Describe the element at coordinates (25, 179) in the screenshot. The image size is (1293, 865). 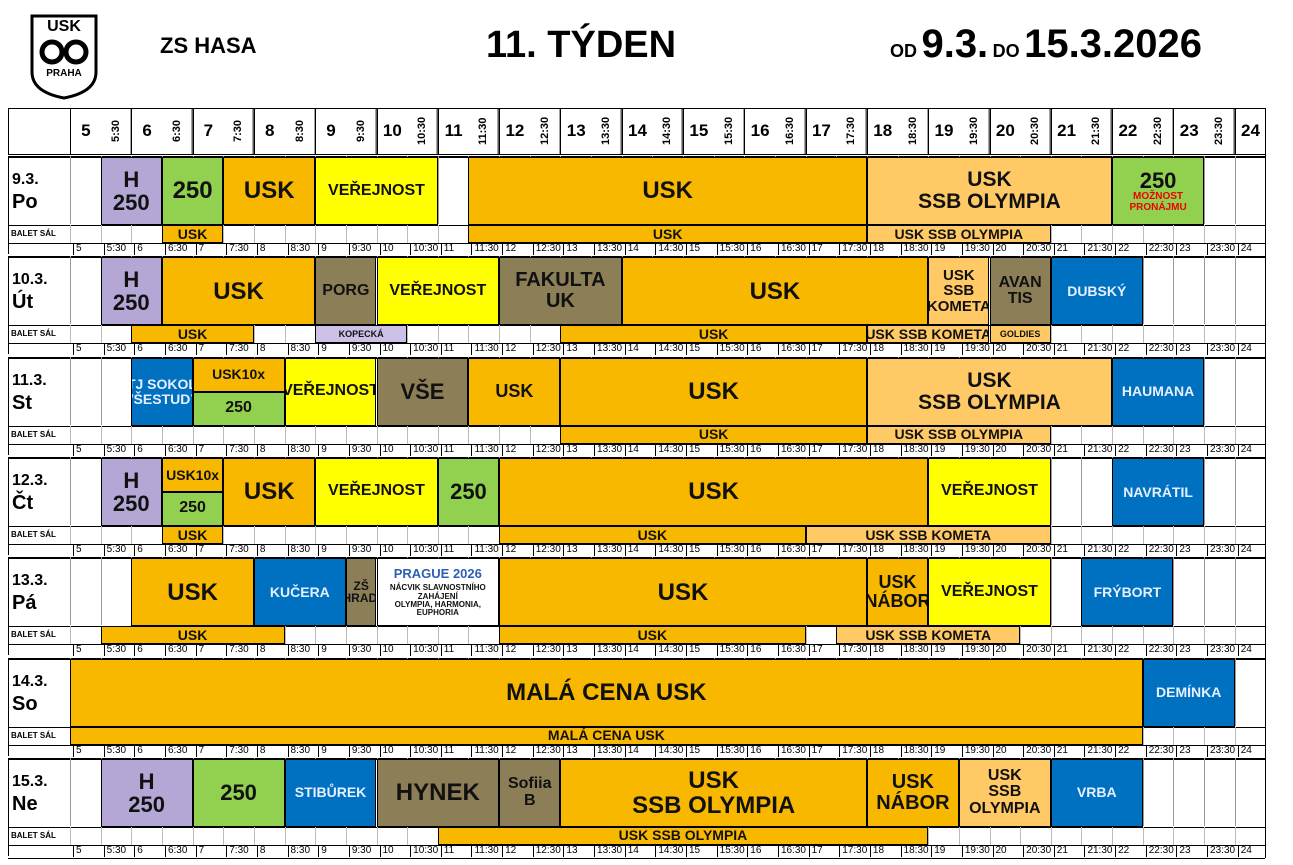
I see `day-date: 9.3.` at that location.